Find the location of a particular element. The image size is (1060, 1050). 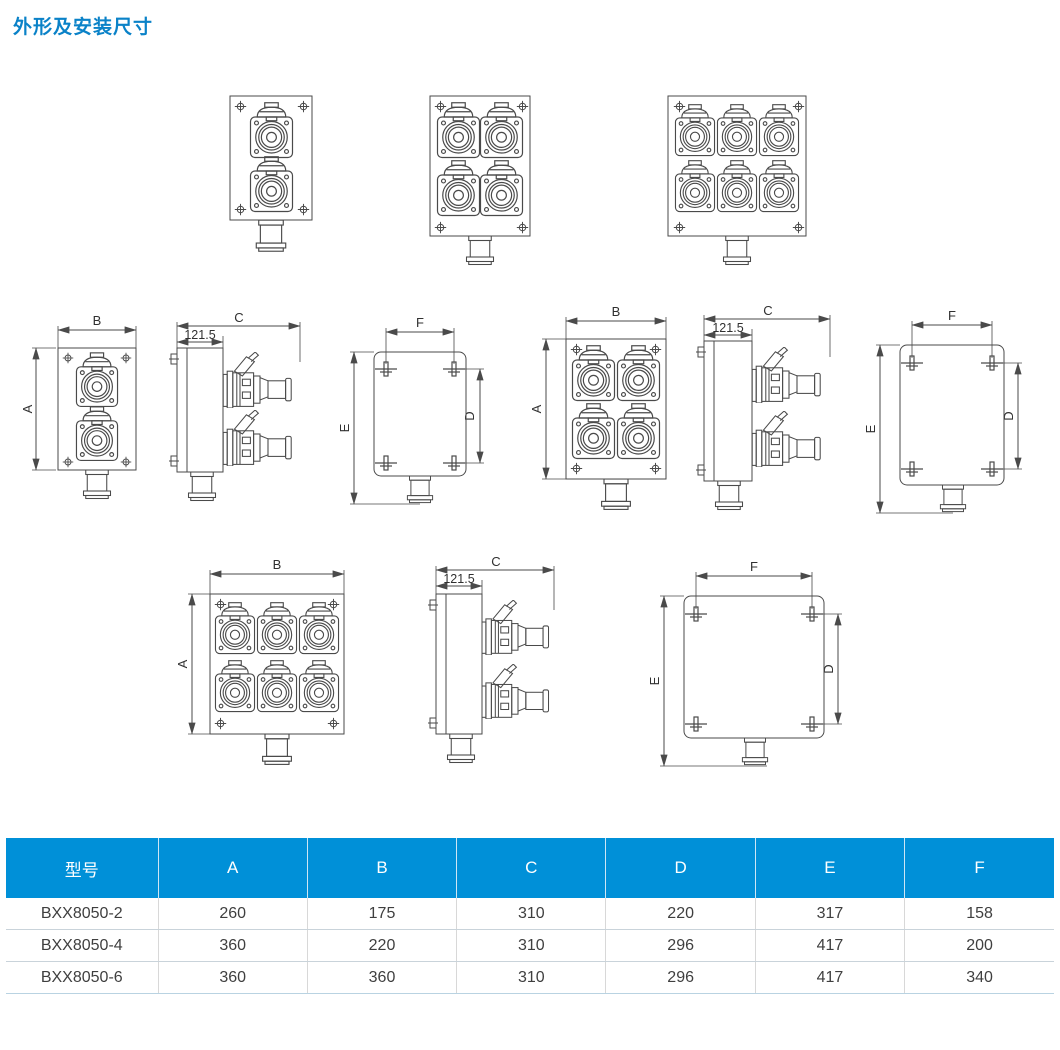

drawing-side-dim-4-socket: C 121.5 is located at coordinates (763, 407).